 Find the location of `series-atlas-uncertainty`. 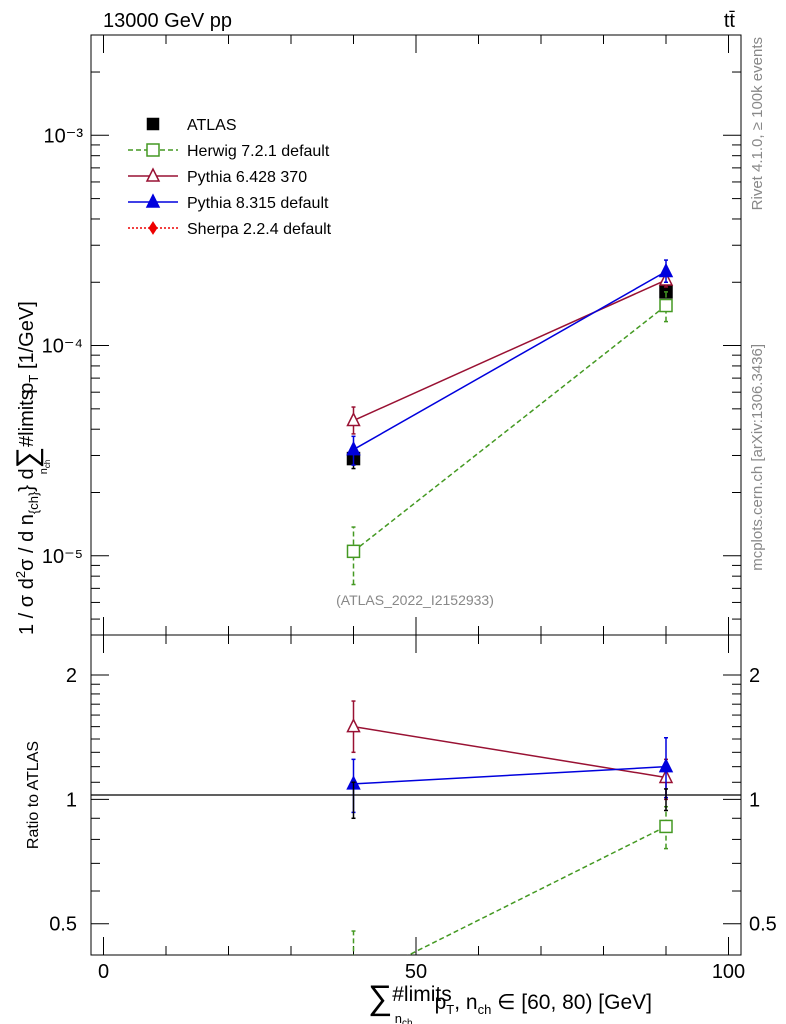

series-atlas-uncertainty is located at coordinates (509, 800).